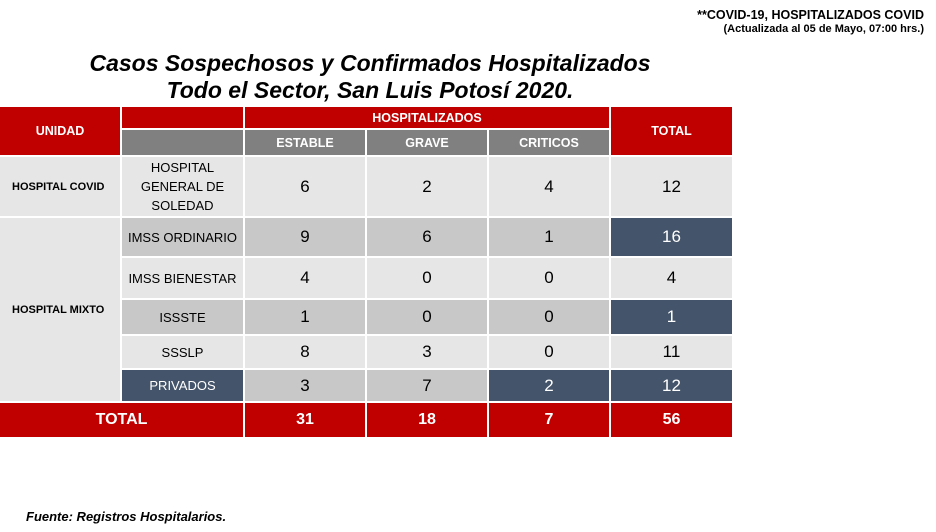  I want to click on update-note-date: (Actualizada al 05 de Mayo, 07:00 hrs.), so click(823, 29).